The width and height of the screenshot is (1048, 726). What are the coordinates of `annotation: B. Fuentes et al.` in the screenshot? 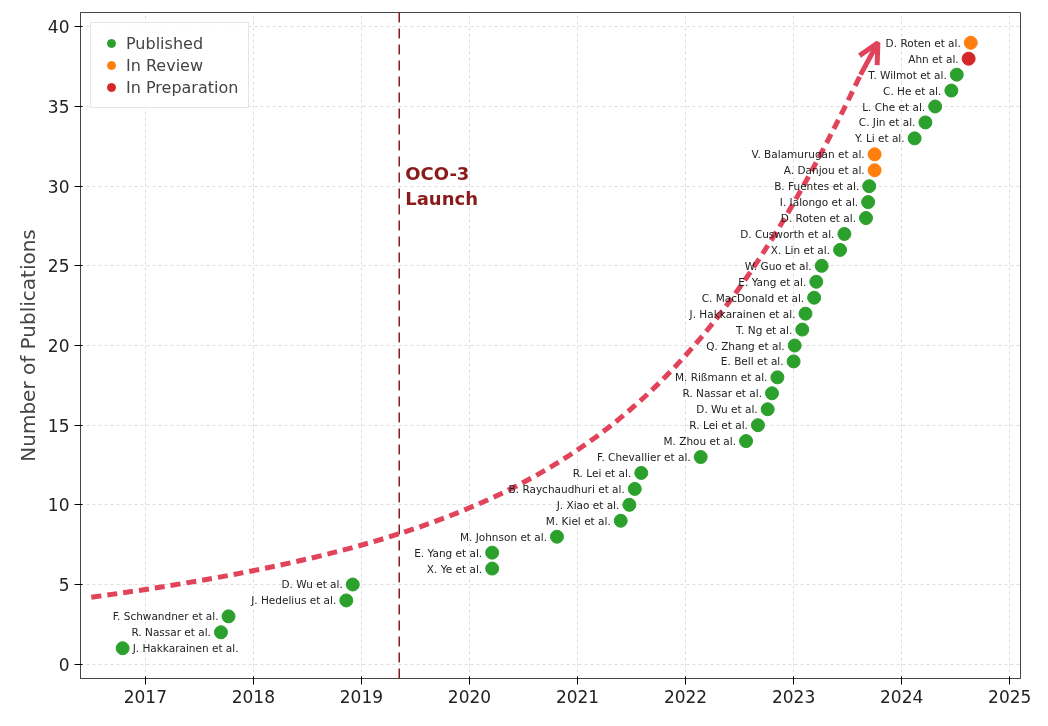 It's located at (817, 186).